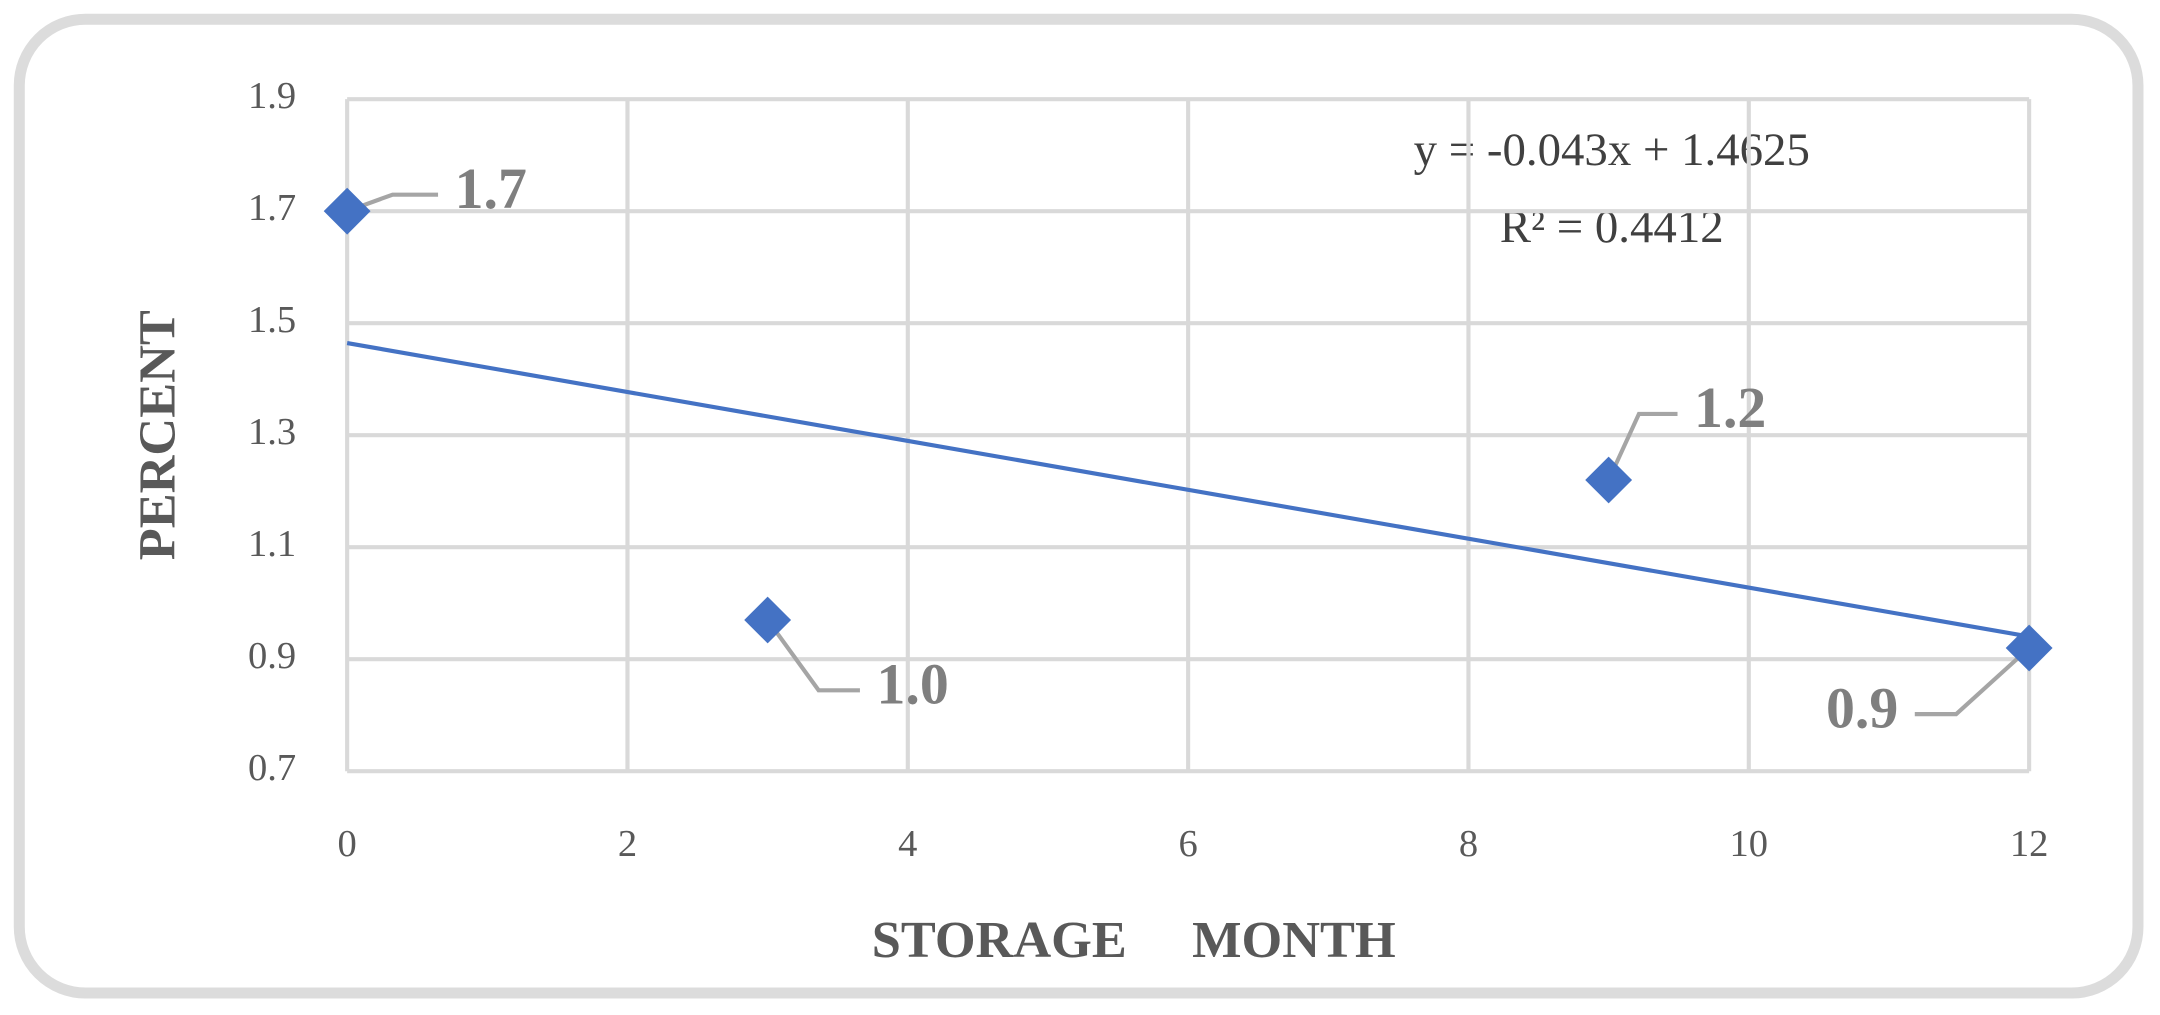 Image resolution: width=2160 pixels, height=1015 pixels. Describe the element at coordinates (158, 435) in the screenshot. I see `y-axis-title: PERCENT` at that location.